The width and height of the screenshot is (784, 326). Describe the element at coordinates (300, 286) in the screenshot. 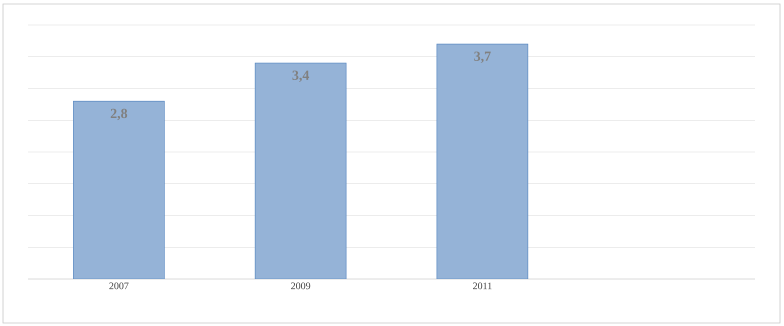

I see `x-tick-label: 2009` at that location.